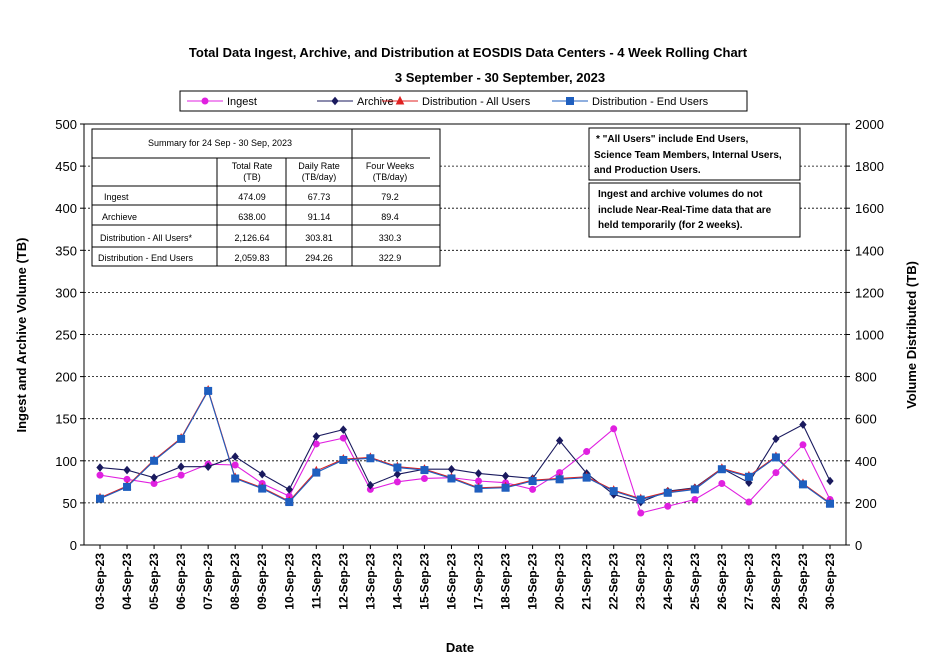 The height and width of the screenshot is (664, 926). I want to click on y-tick-label: 0, so click(73, 545).